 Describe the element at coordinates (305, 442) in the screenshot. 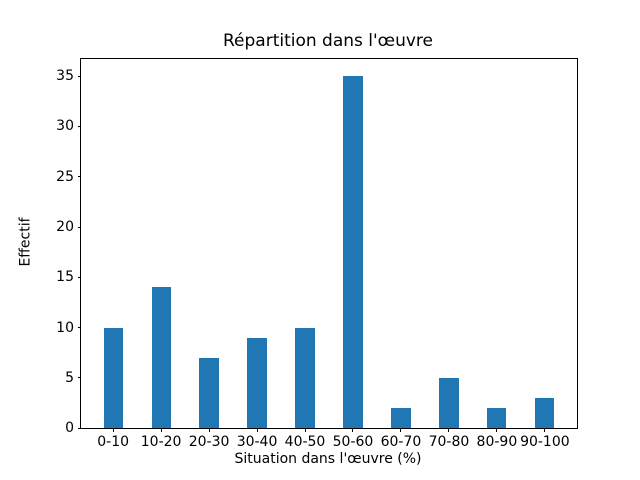

I see `x-tick-label: 40-50` at that location.